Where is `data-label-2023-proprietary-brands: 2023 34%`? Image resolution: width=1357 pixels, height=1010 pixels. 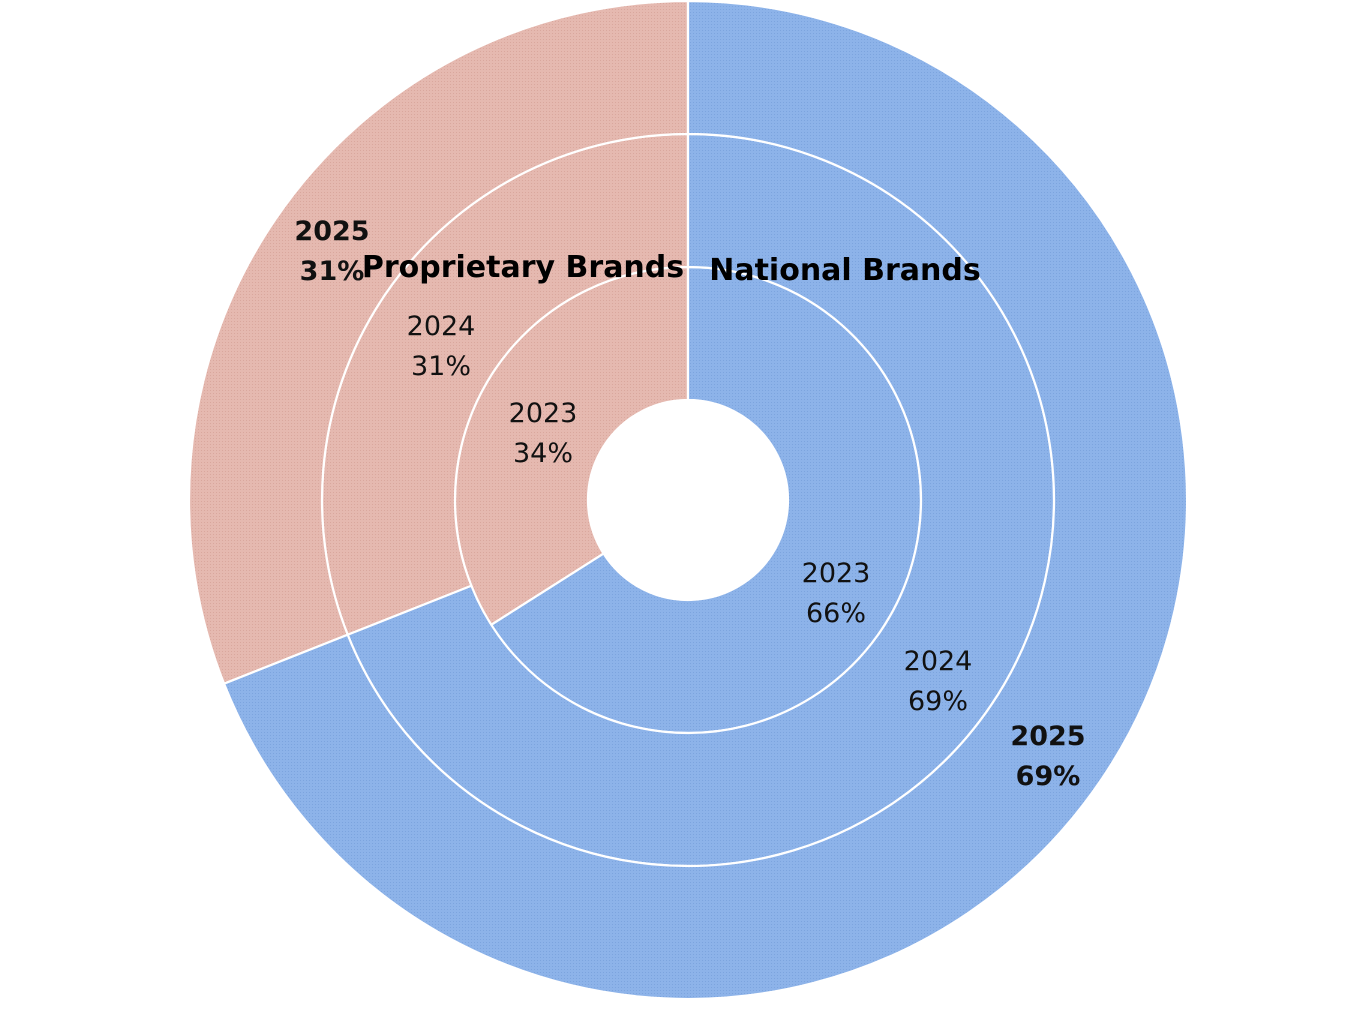 data-label-2023-proprietary-brands: 2023 34% is located at coordinates (543, 433).